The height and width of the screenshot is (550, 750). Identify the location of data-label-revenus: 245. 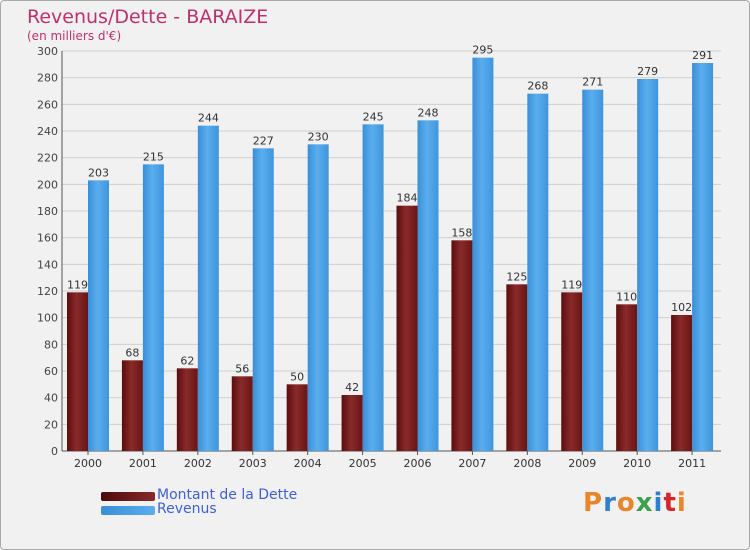
(373, 116).